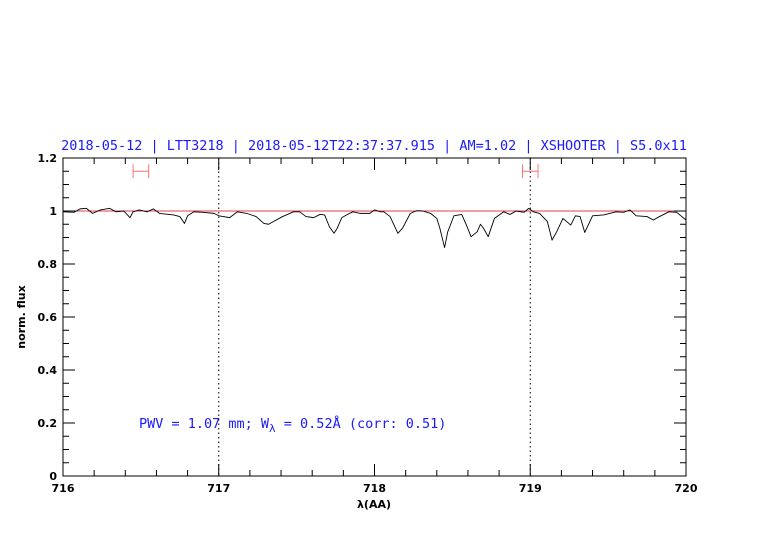 The height and width of the screenshot is (542, 782). Describe the element at coordinates (48, 317) in the screenshot. I see `y-tick-label: 0.6` at that location.